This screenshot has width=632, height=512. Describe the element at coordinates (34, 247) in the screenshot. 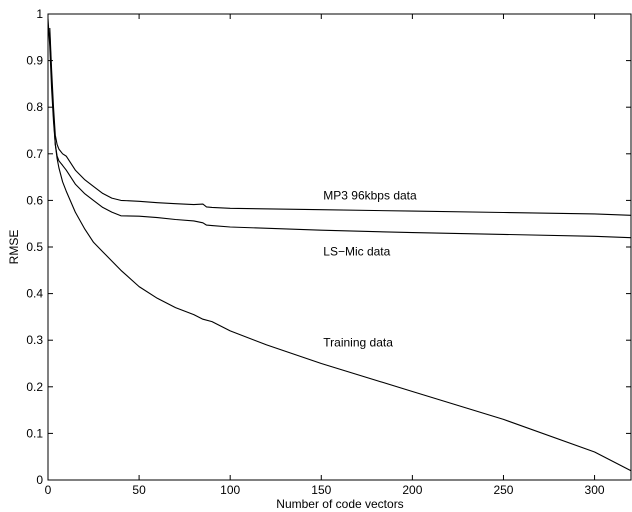

I see `y-tick-label: 0.5` at that location.